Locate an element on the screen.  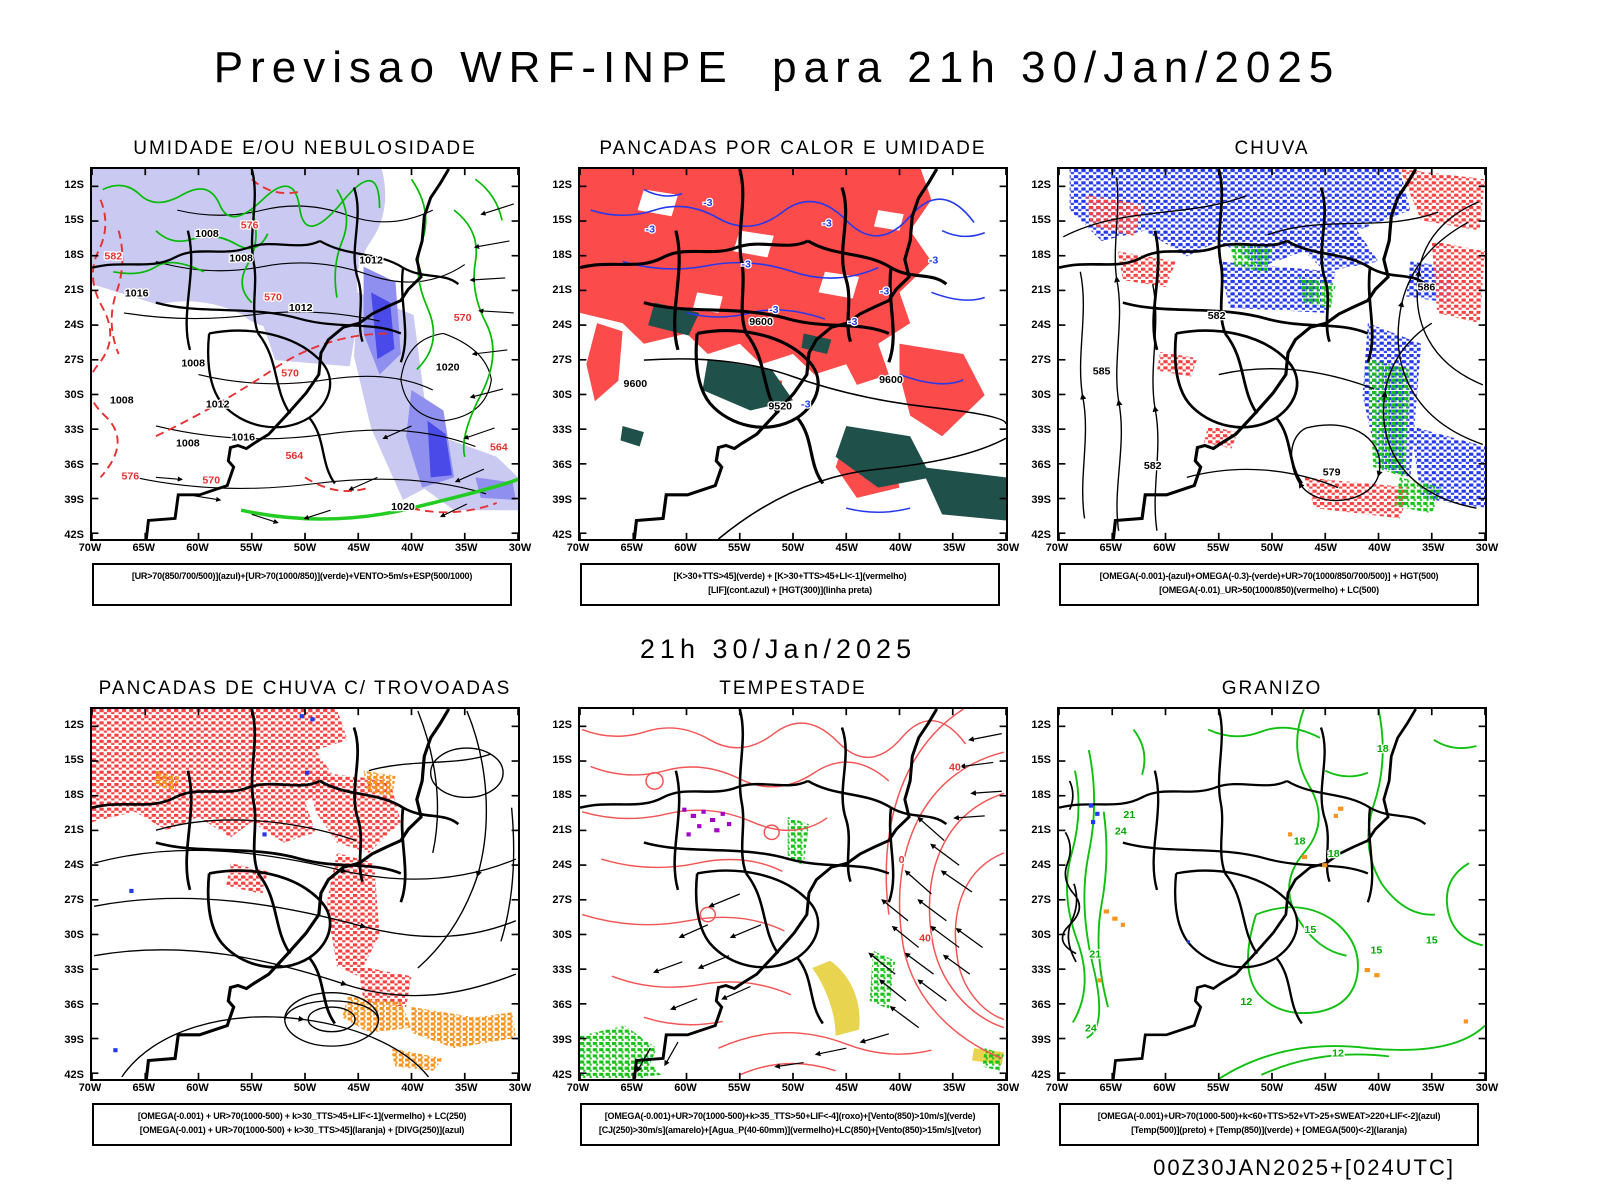
humidity-shading is located at coordinates (305, 340).